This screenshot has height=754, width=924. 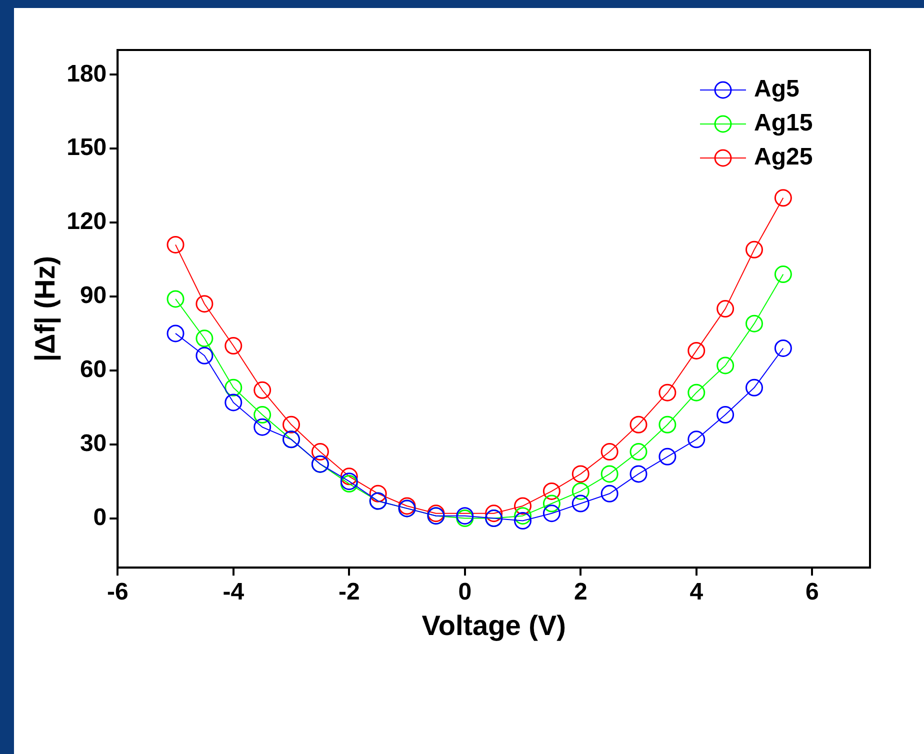 I want to click on x-tick-label: -4, so click(x=233, y=592).